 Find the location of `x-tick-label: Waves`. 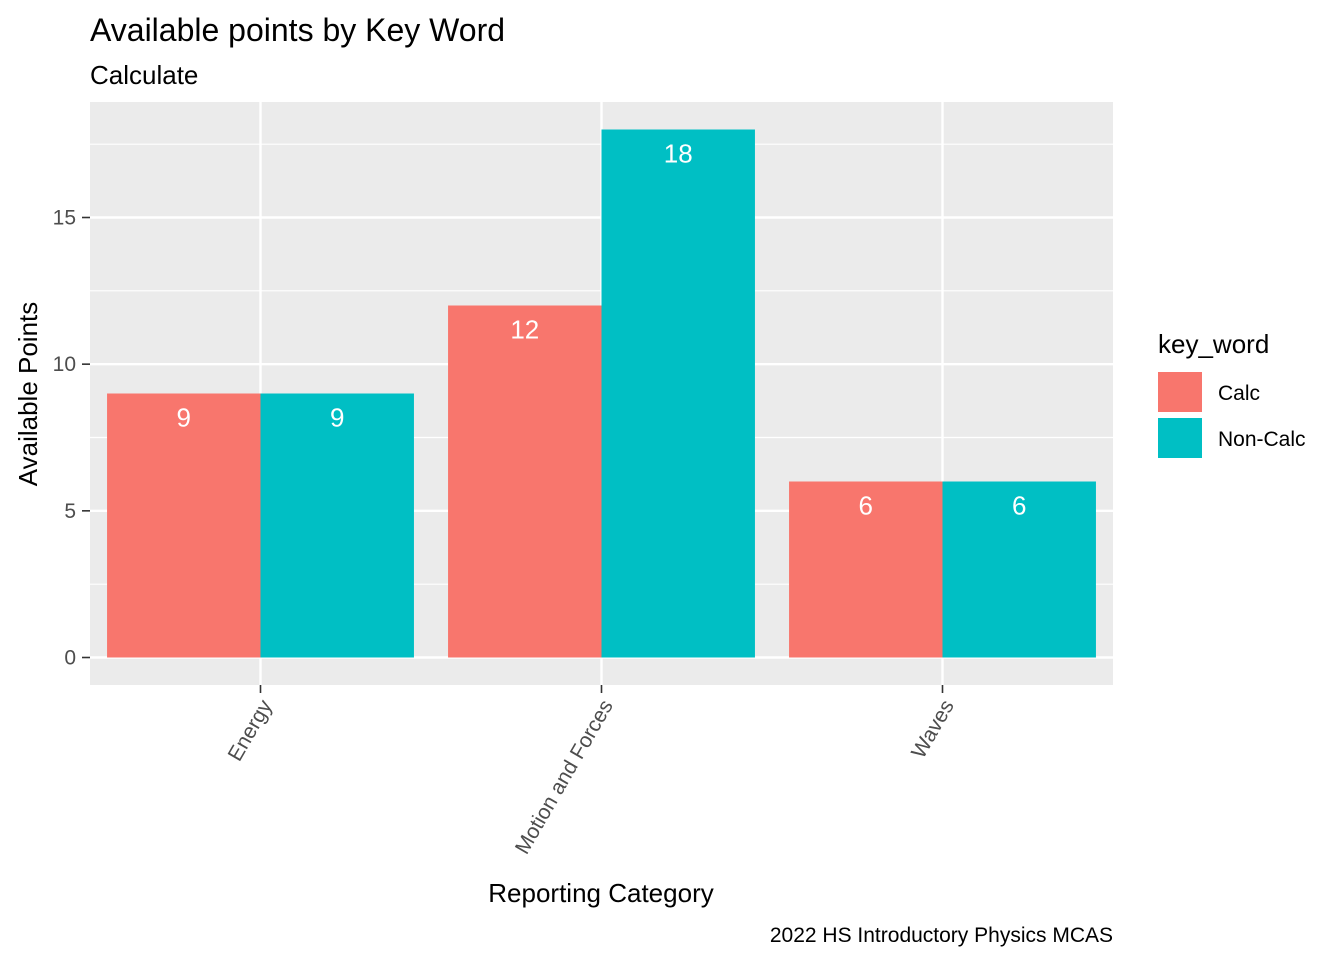

x-tick-label: Waves is located at coordinates (933, 729).